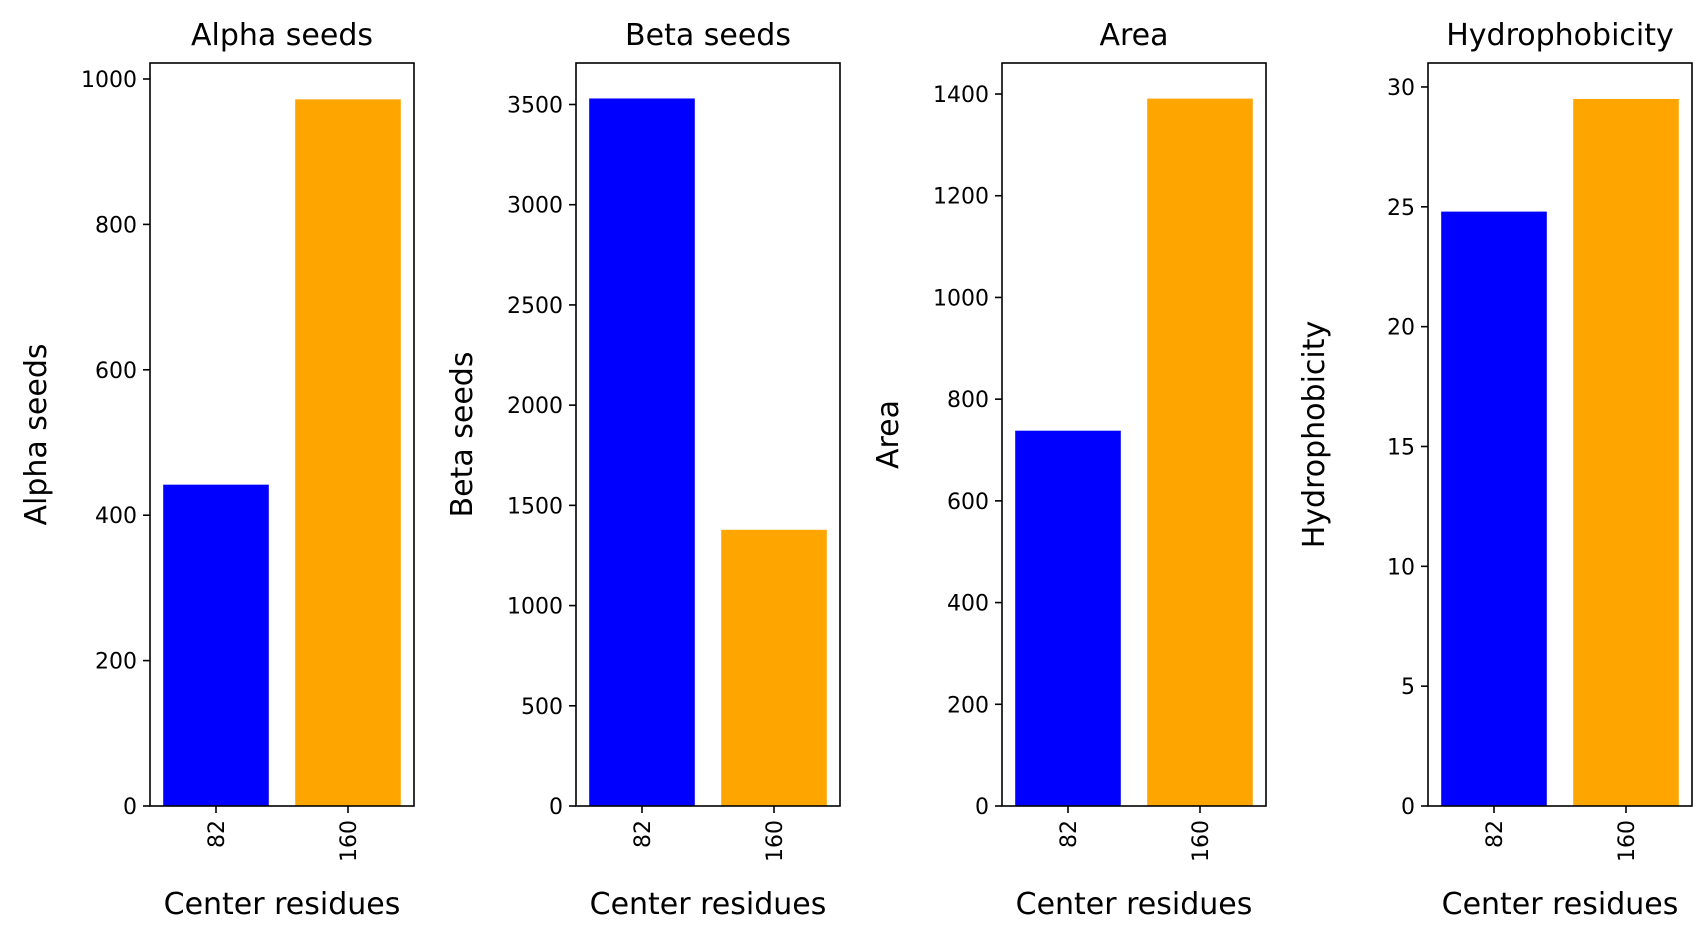 This screenshot has width=1706, height=937. What do you see at coordinates (1401, 567) in the screenshot?
I see `y-tick-label: 10` at bounding box center [1401, 567].